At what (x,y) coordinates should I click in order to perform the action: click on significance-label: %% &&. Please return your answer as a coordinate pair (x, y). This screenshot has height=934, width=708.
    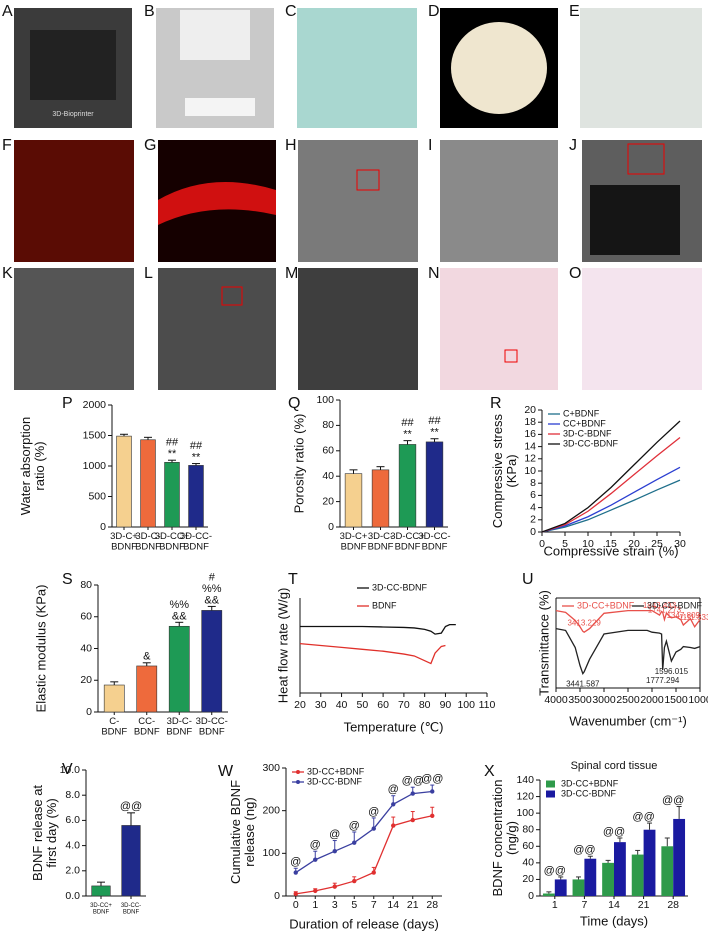
    Looking at the image, I should click on (179, 611).